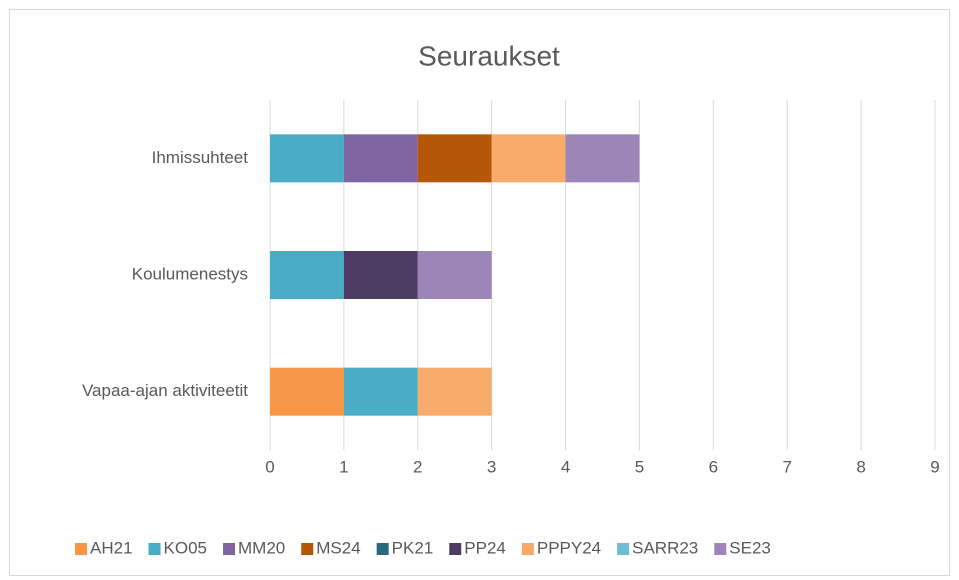 This screenshot has width=959, height=580. Describe the element at coordinates (413, 547) in the screenshot. I see `legend-label: PK21` at that location.